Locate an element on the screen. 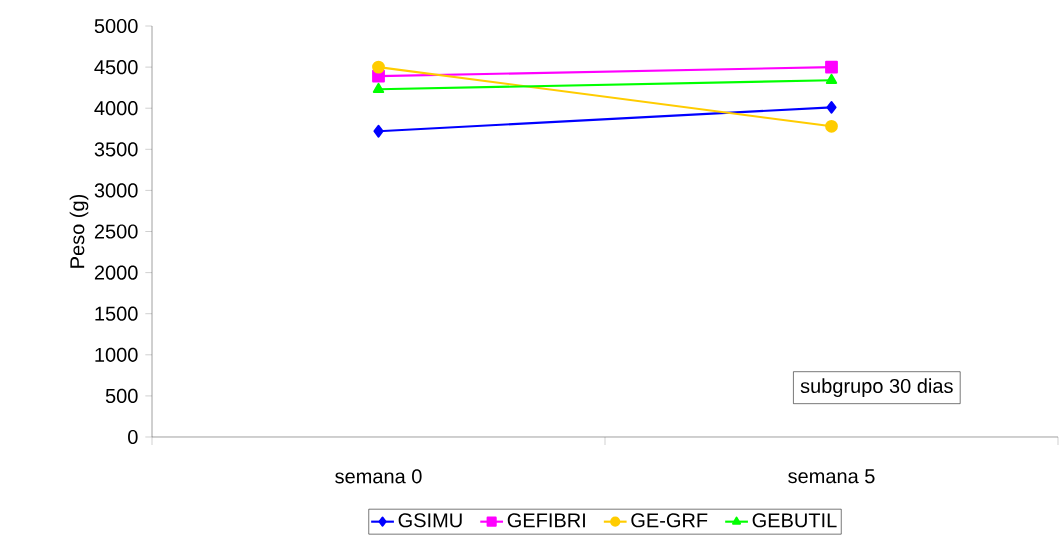  legend-label: GEBUTIL is located at coordinates (794, 520).